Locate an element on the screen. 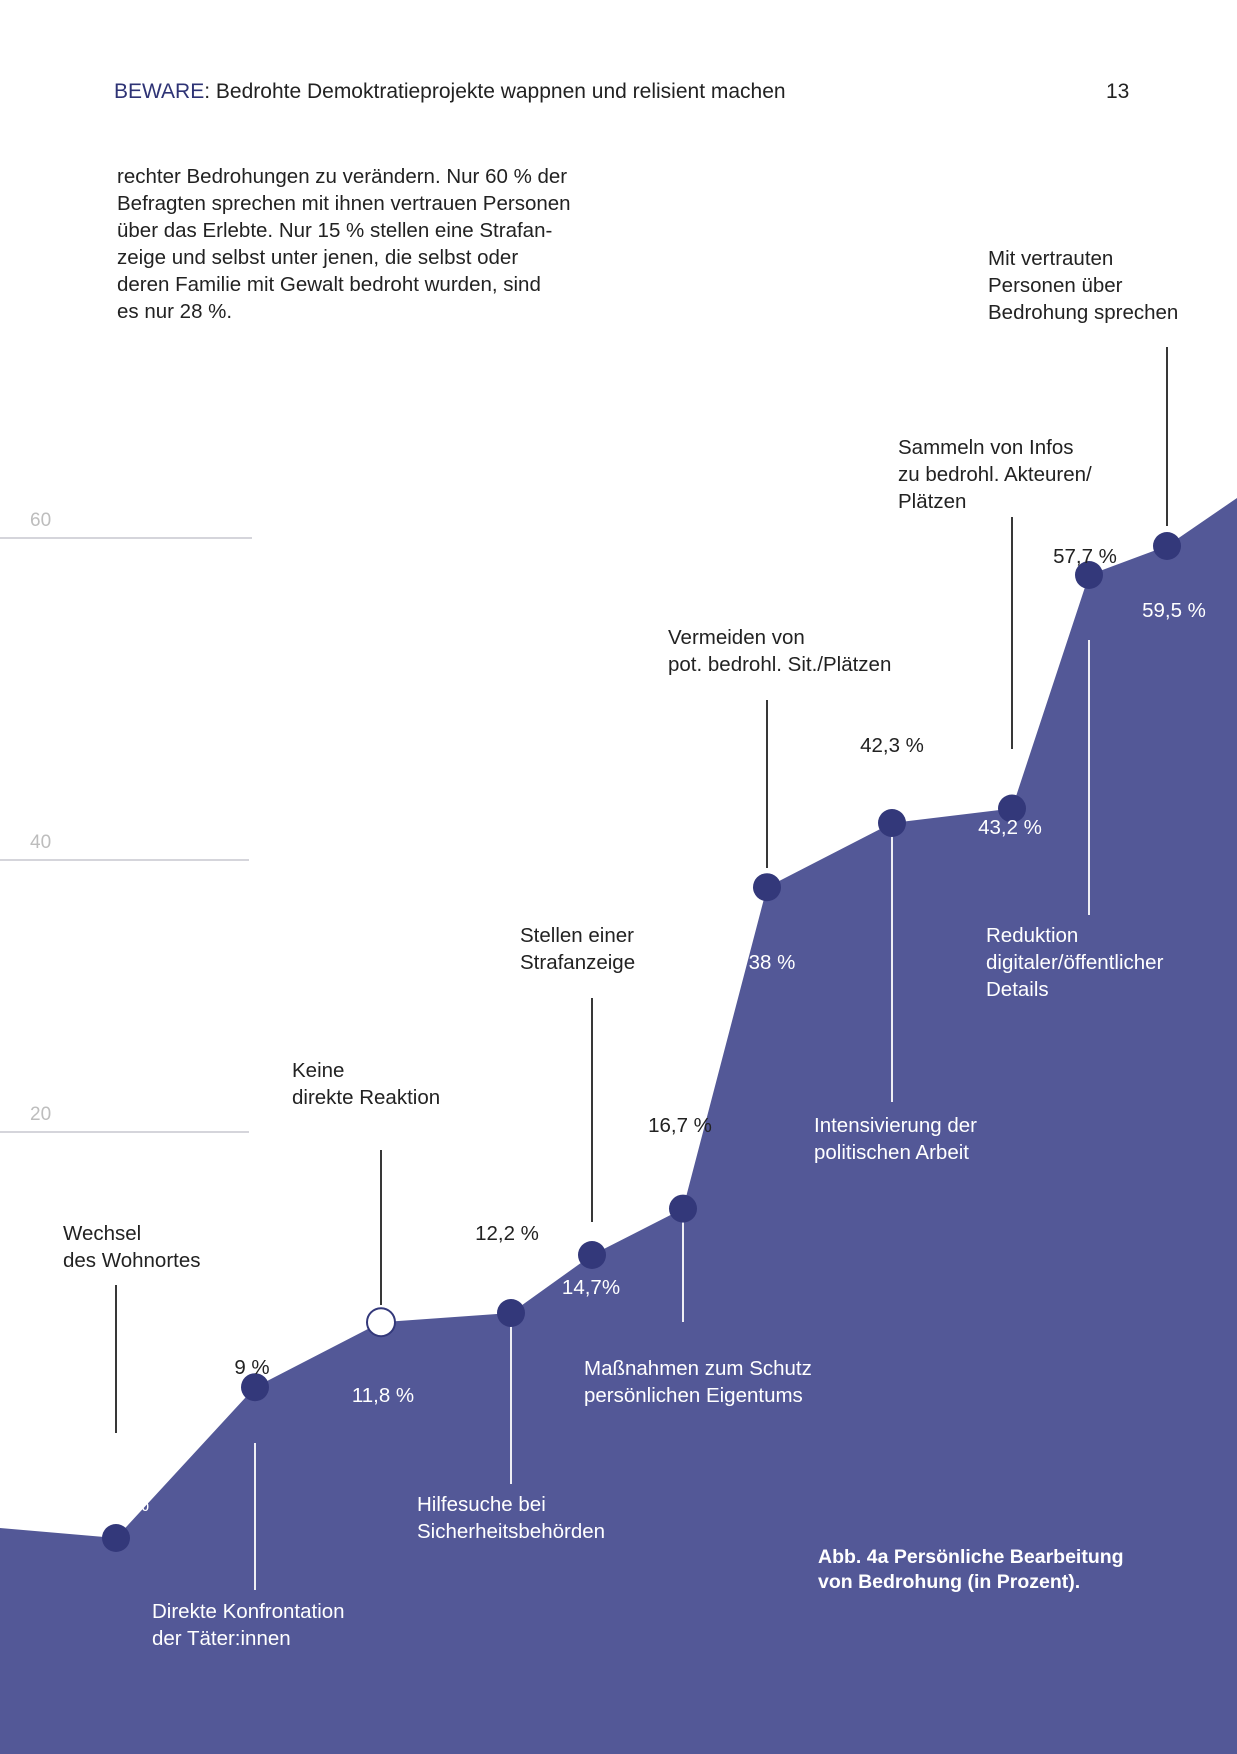  y-tick-label: 40 is located at coordinates (40, 842).